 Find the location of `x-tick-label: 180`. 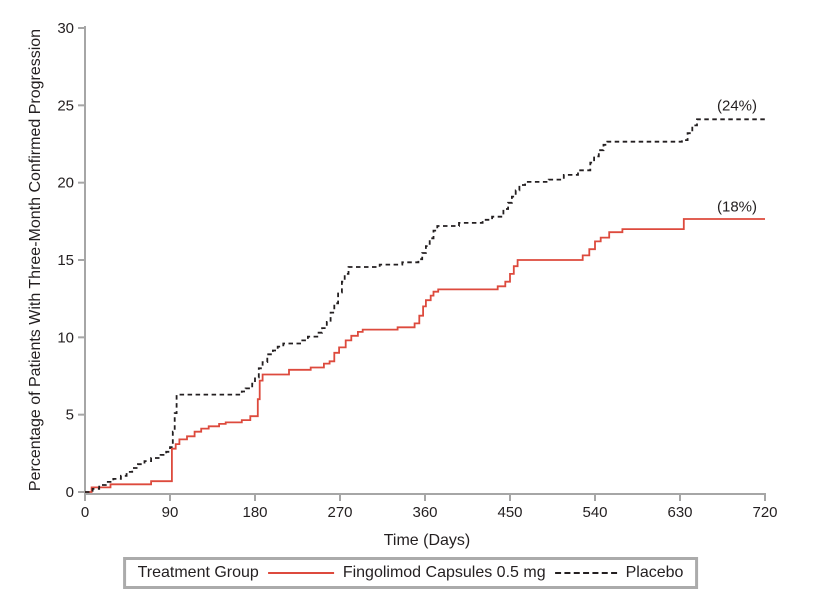

x-tick-label: 180 is located at coordinates (254, 512).